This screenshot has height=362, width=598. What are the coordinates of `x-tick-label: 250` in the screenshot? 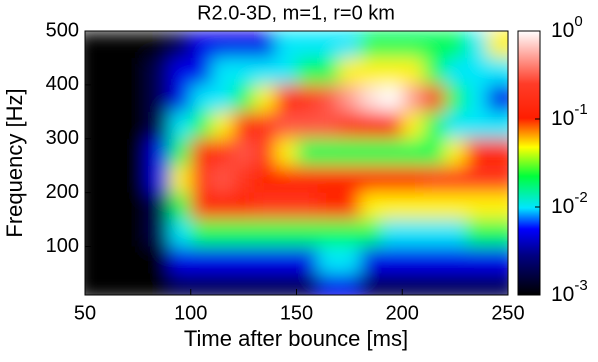 It's located at (507, 313).